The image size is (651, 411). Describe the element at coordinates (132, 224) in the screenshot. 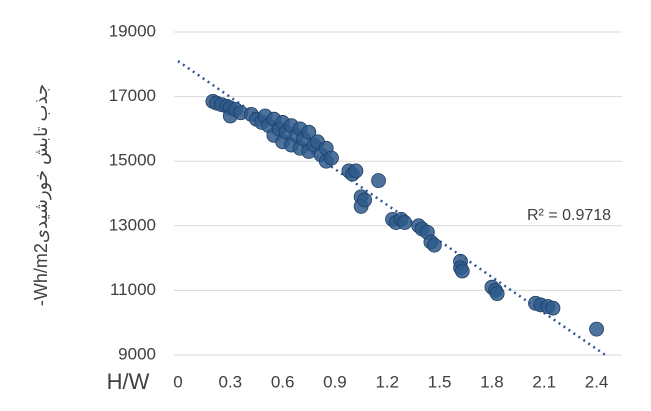

I see `y-tick-label: 13000` at that location.